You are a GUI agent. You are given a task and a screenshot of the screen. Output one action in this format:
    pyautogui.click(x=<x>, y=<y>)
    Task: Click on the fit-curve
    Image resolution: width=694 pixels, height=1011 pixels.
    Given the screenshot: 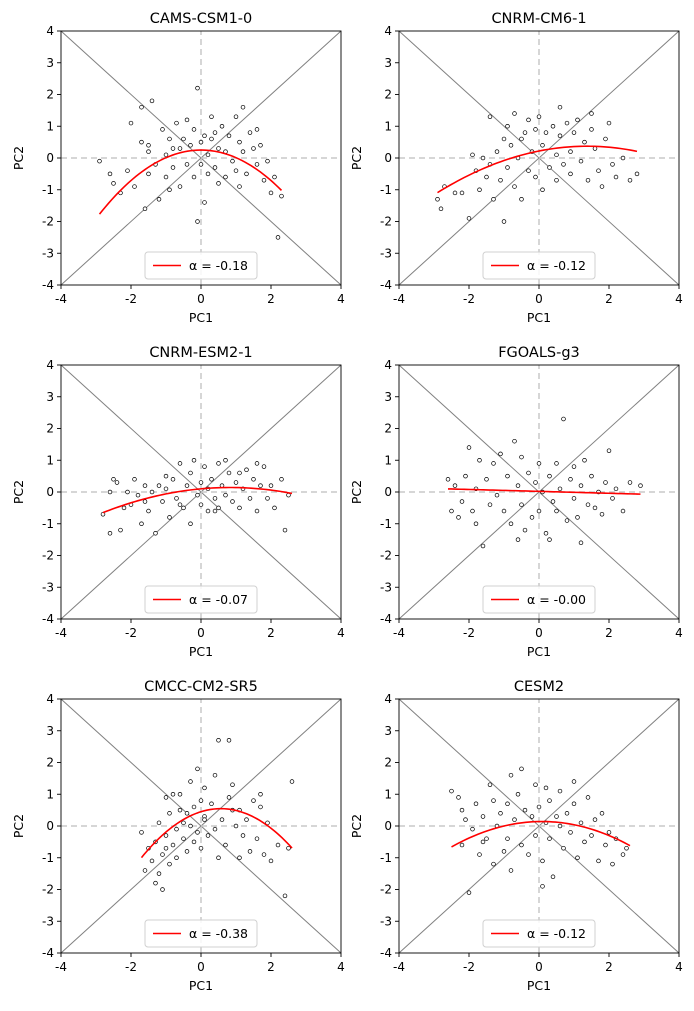 What is the action you would take?
    pyautogui.click(x=190, y=182)
    